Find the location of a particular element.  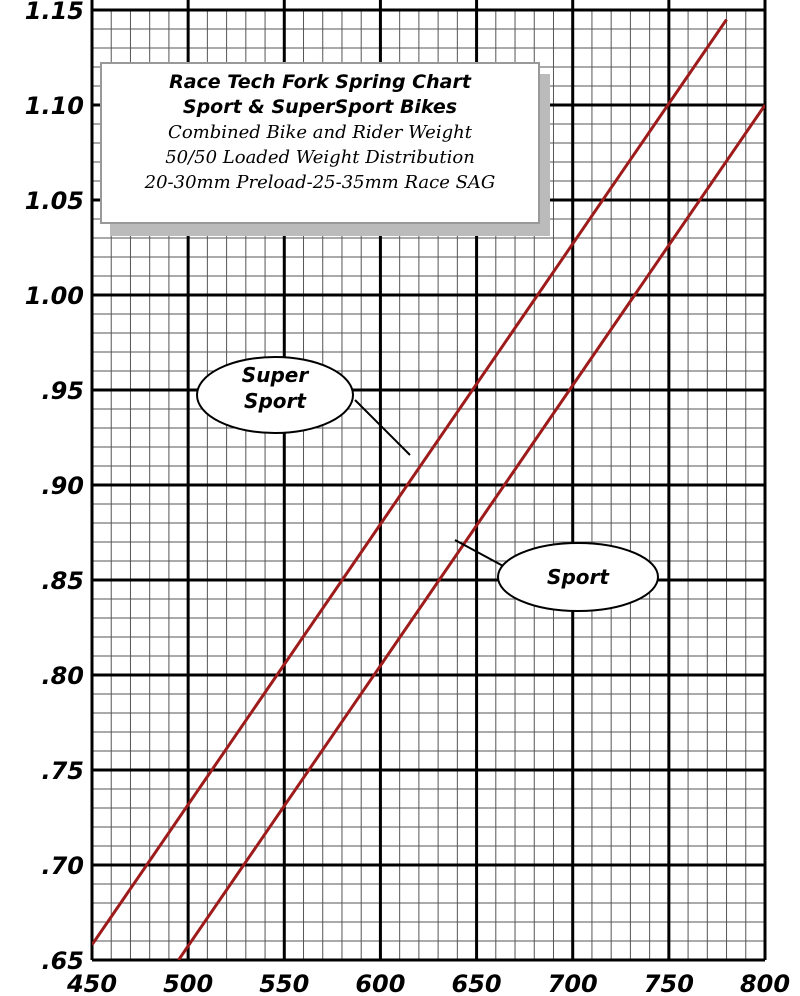

y-tick-label: 1.15 is located at coordinates (54, 12).